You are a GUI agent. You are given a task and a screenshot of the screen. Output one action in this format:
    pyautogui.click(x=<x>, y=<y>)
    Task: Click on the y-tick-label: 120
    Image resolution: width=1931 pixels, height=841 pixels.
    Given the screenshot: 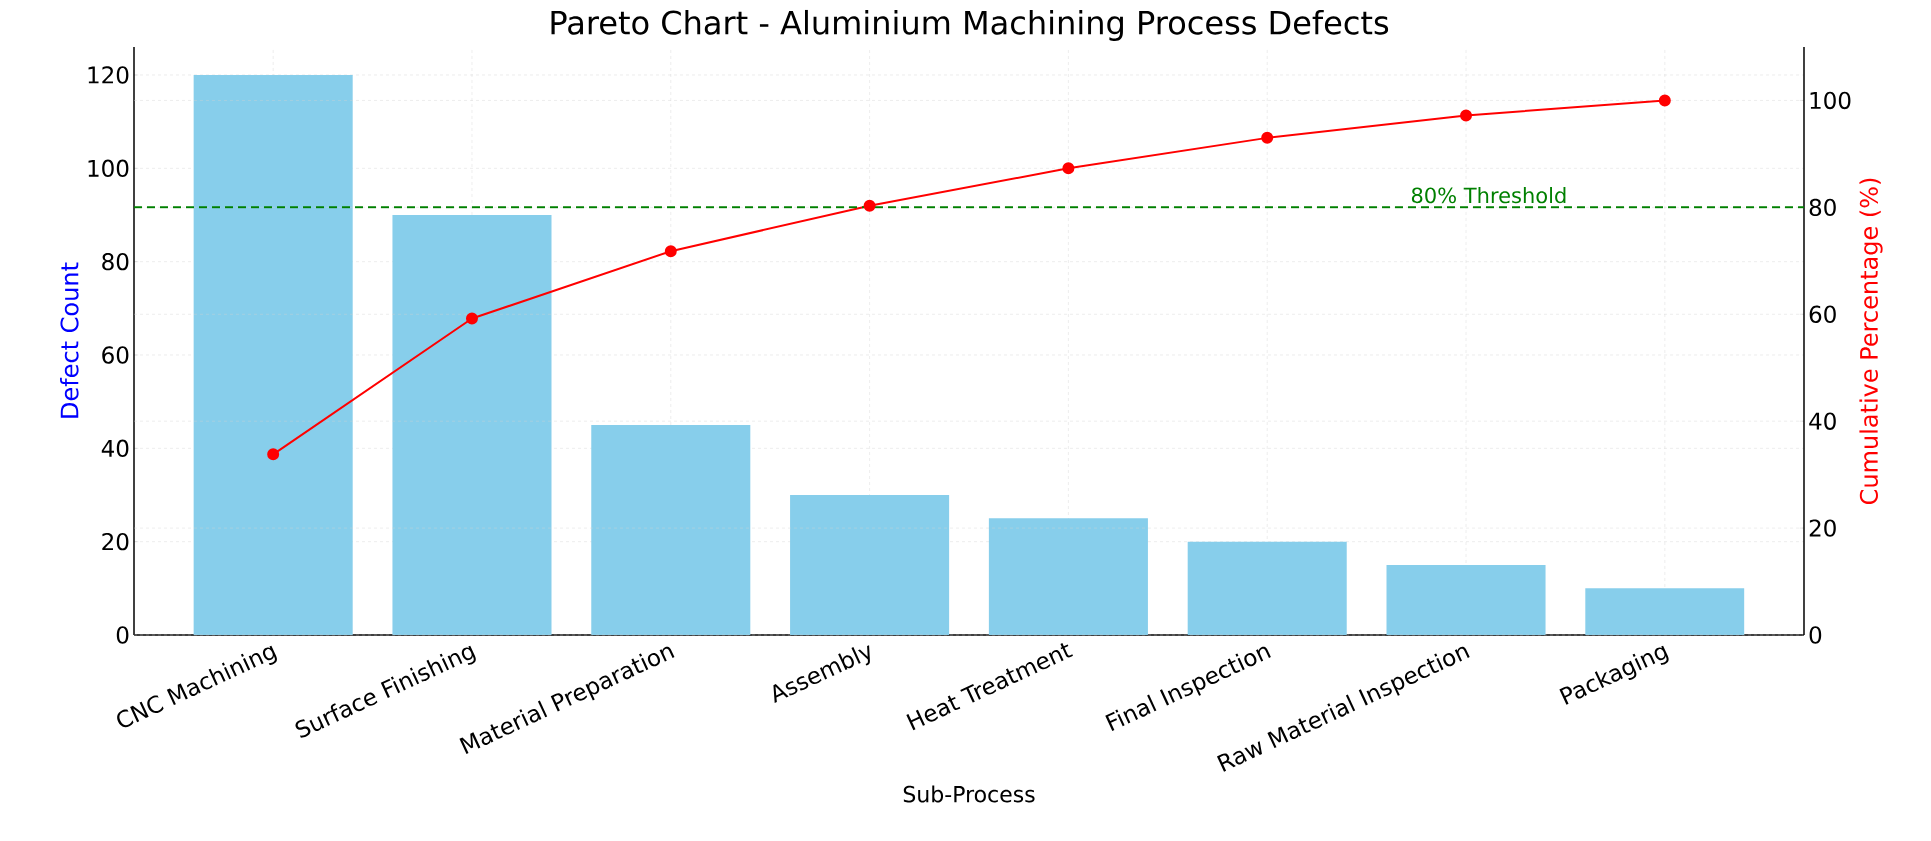 What is the action you would take?
    pyautogui.click(x=108, y=75)
    